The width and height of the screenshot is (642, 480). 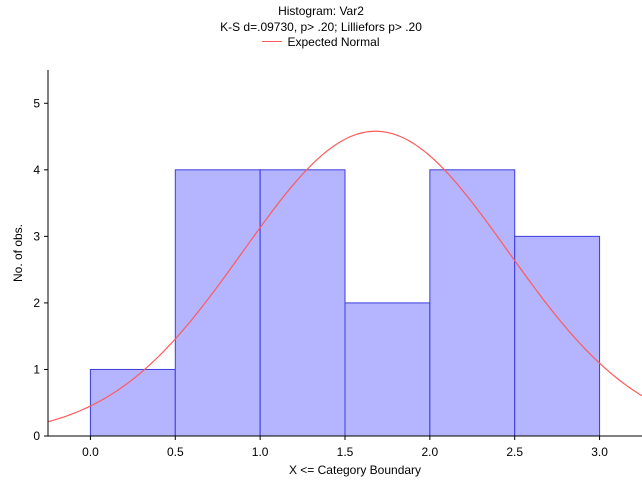 I want to click on x-tick-label: 3.0, so click(x=599, y=452).